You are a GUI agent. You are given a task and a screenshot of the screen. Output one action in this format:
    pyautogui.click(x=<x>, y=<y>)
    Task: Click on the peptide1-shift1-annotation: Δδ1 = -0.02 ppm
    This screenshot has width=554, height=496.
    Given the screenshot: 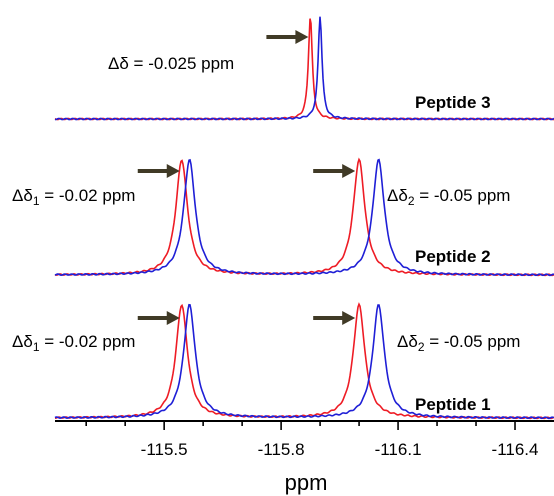 What is the action you would take?
    pyautogui.click(x=73, y=343)
    